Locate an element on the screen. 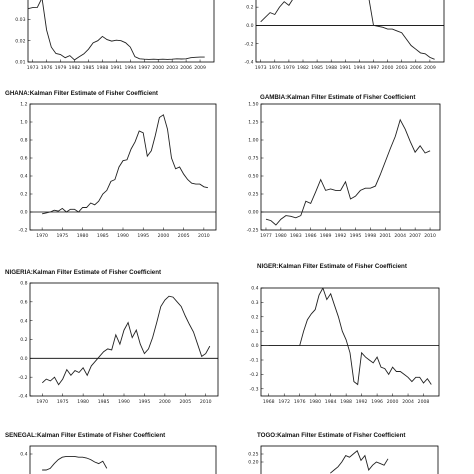 Image resolution: width=474 pixels, height=474 pixels. x-tick-label: 1997 is located at coordinates (144, 68).